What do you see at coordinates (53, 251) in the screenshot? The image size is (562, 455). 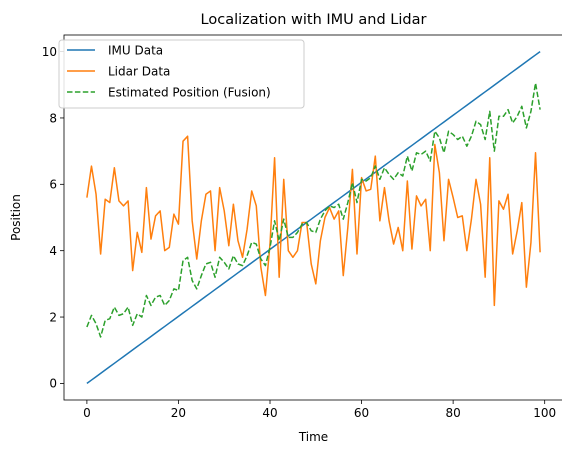 I see `y-tick-label: 4` at bounding box center [53, 251].